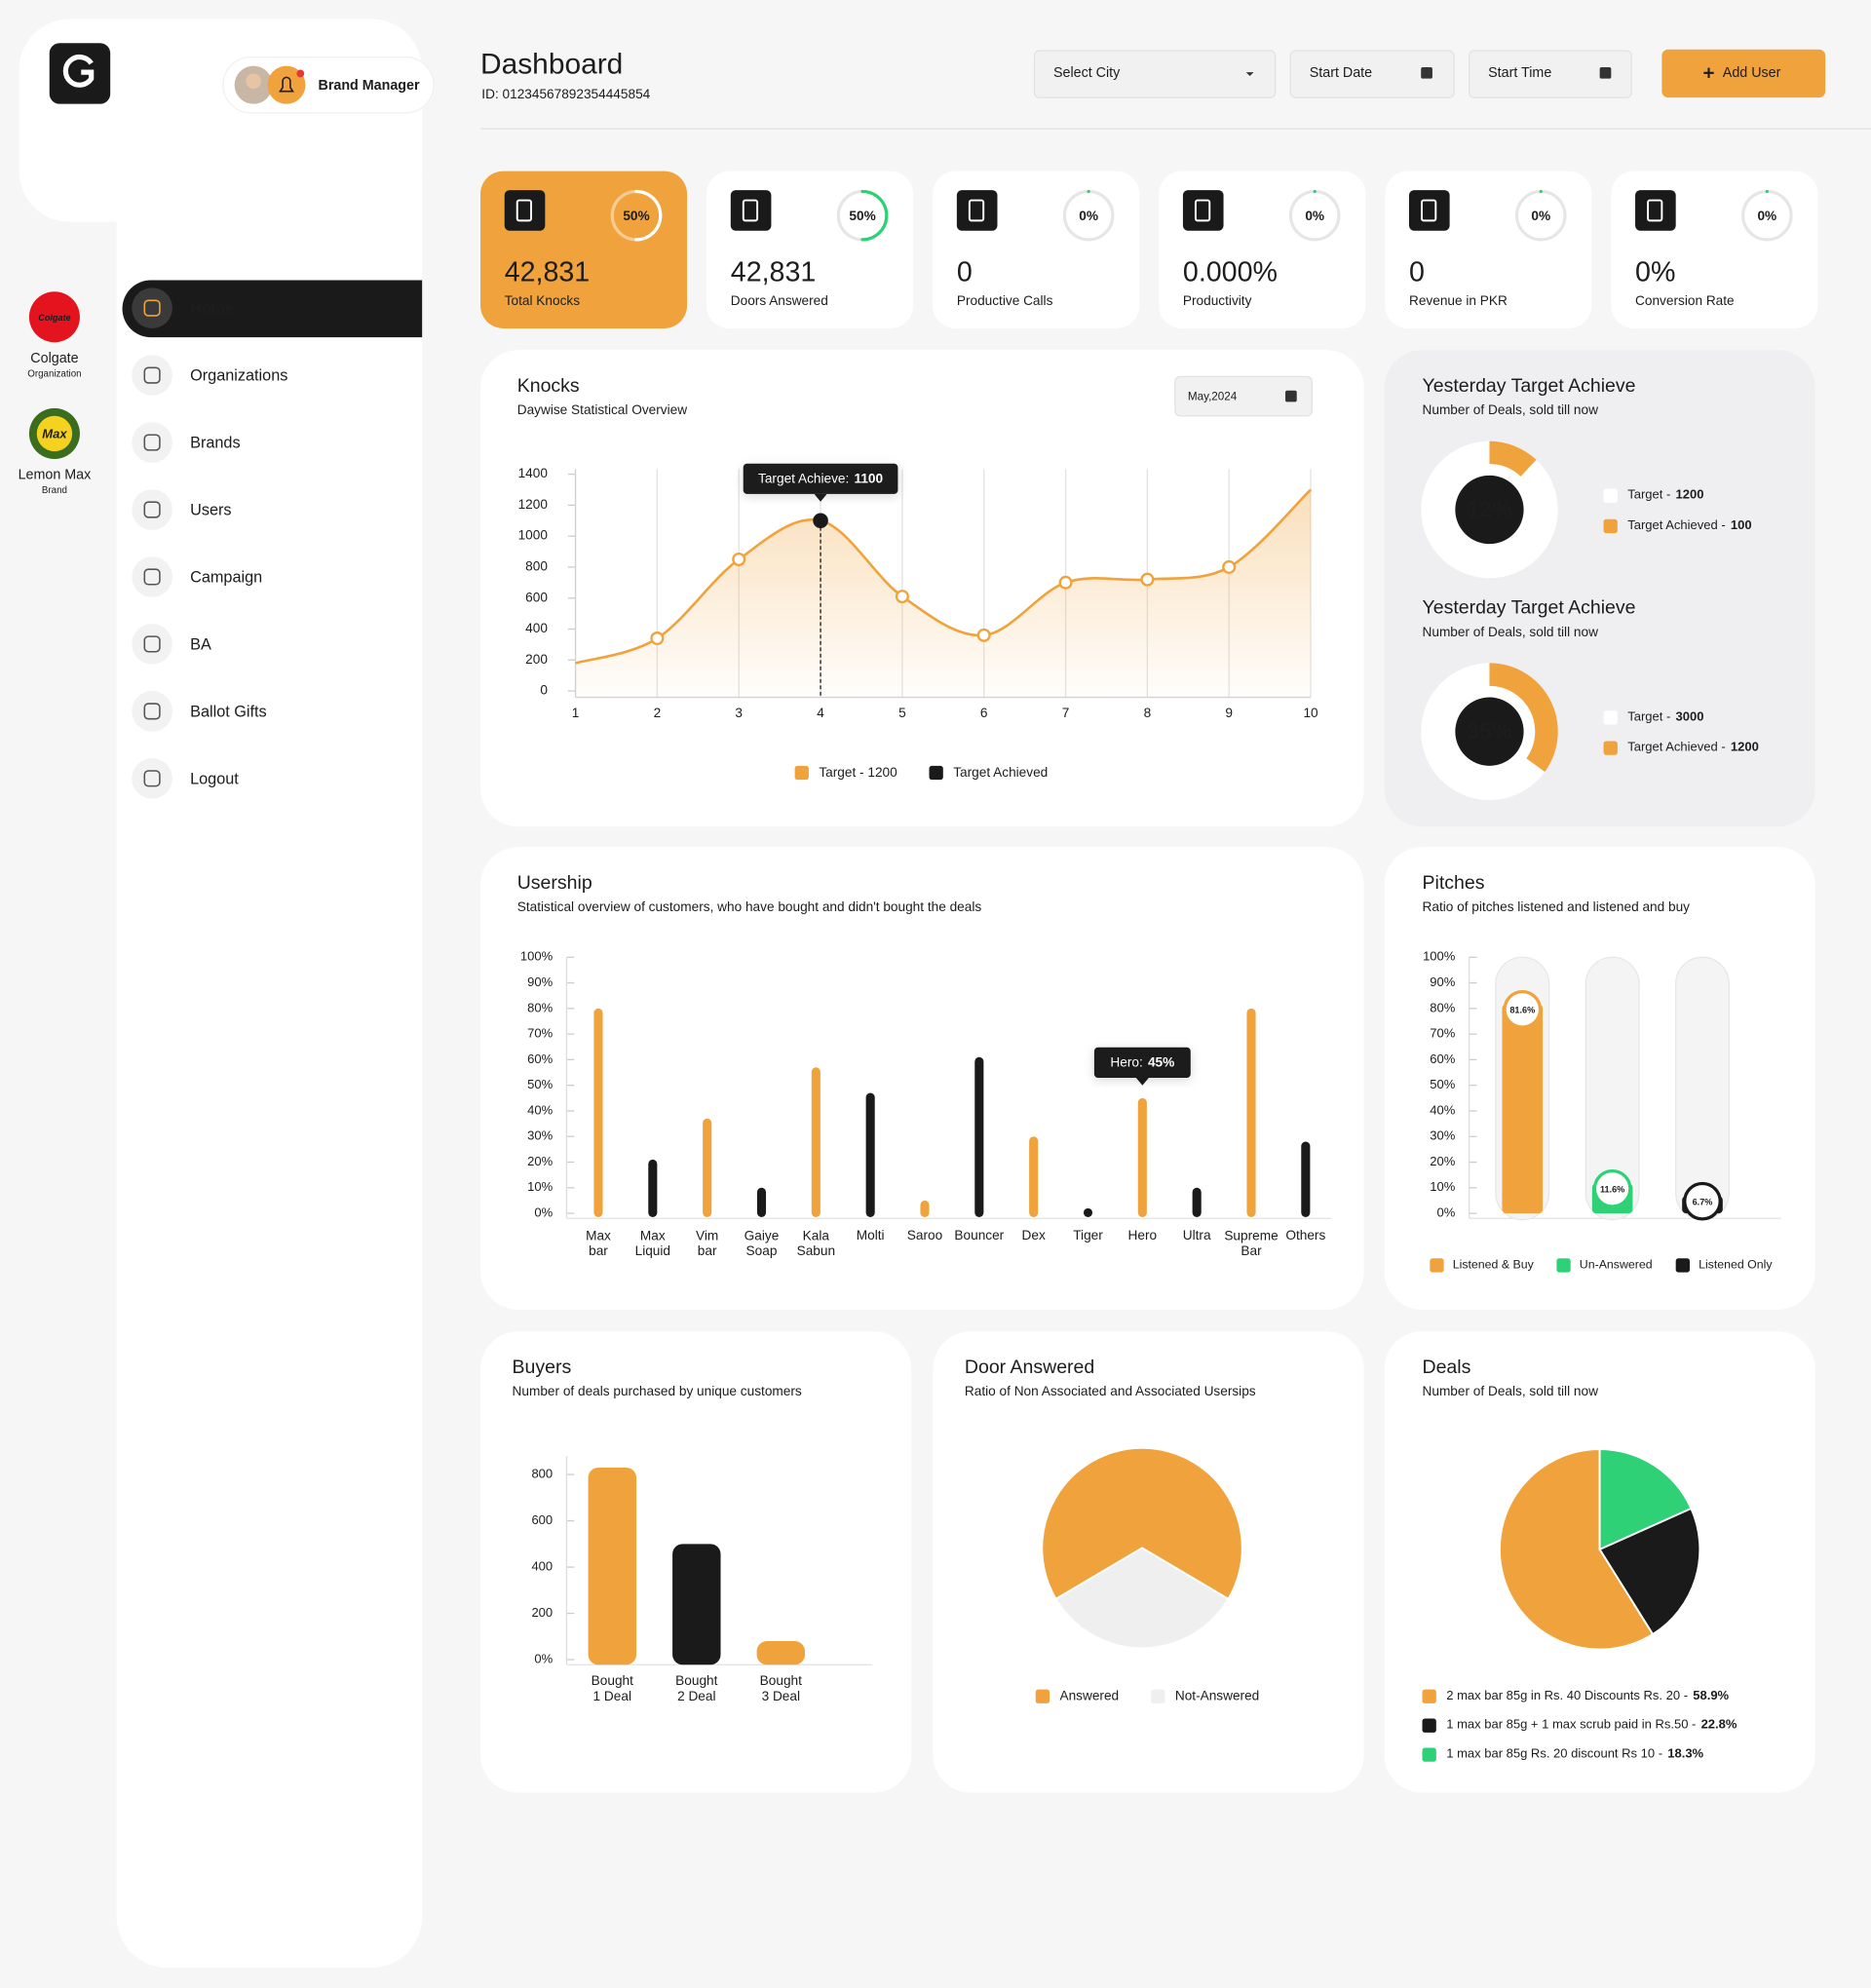  What do you see at coordinates (1249, 75) in the screenshot?
I see `caret` at bounding box center [1249, 75].